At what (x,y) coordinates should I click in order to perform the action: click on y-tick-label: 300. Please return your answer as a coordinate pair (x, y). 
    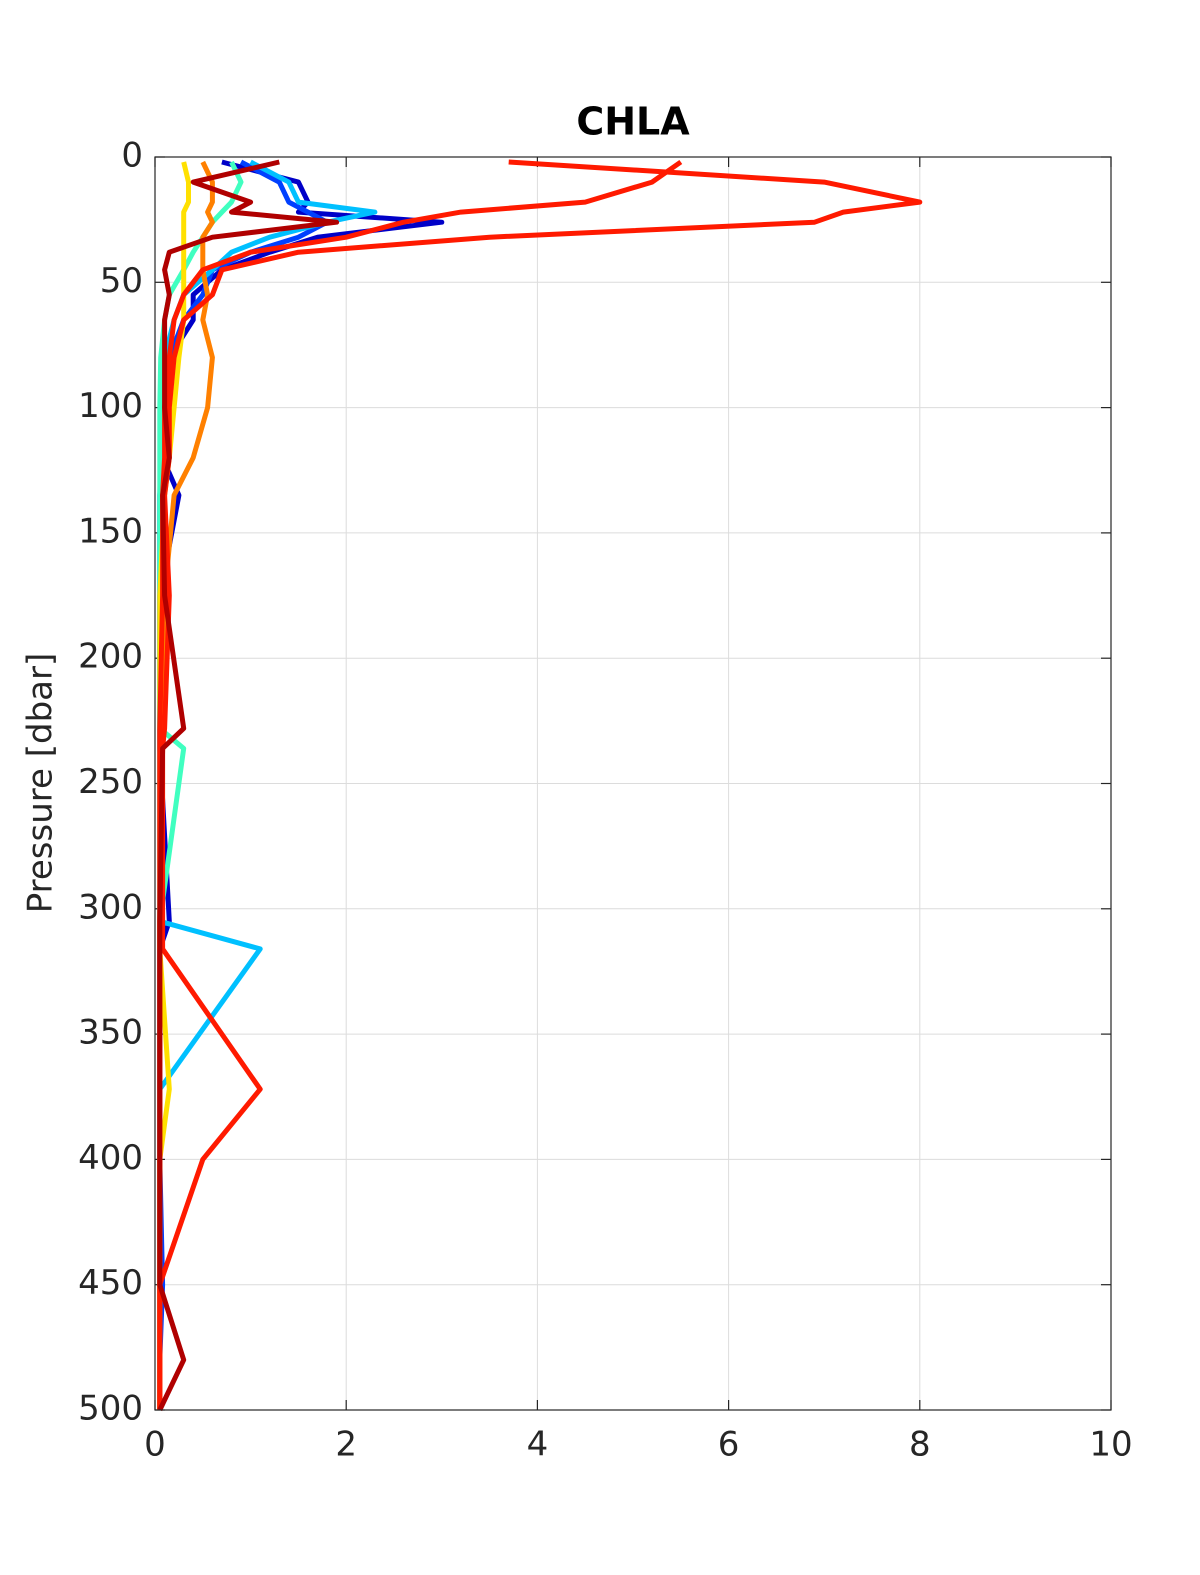
    Looking at the image, I should click on (110, 907).